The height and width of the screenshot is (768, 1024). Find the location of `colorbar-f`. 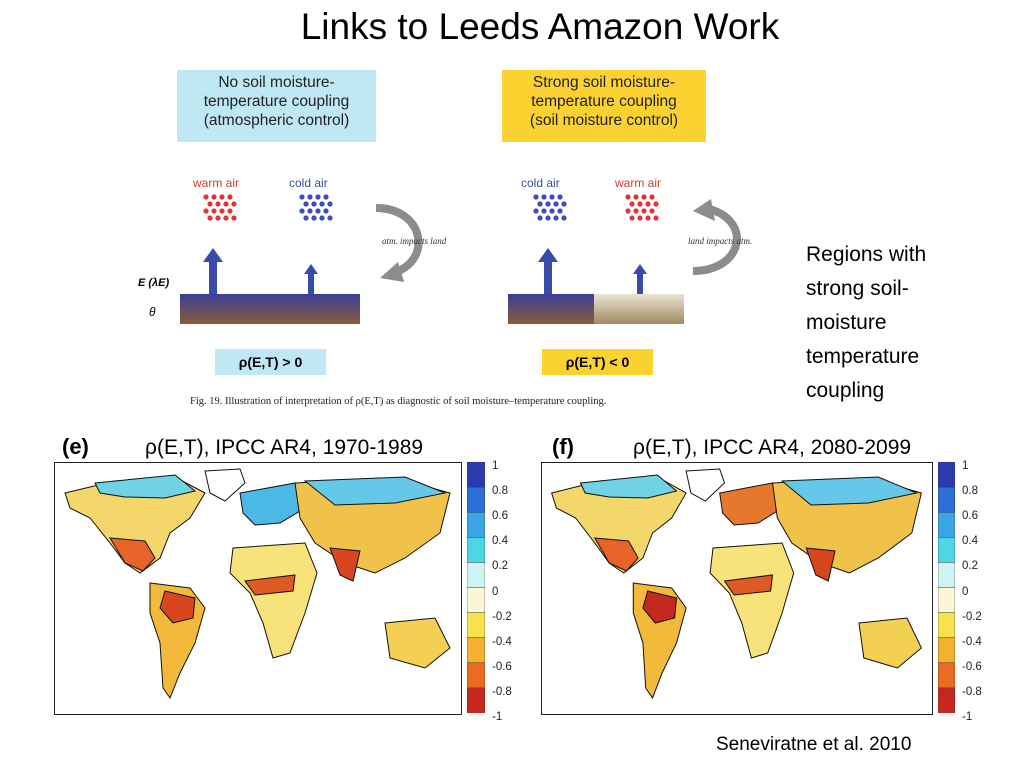

colorbar-f is located at coordinates (946, 587).